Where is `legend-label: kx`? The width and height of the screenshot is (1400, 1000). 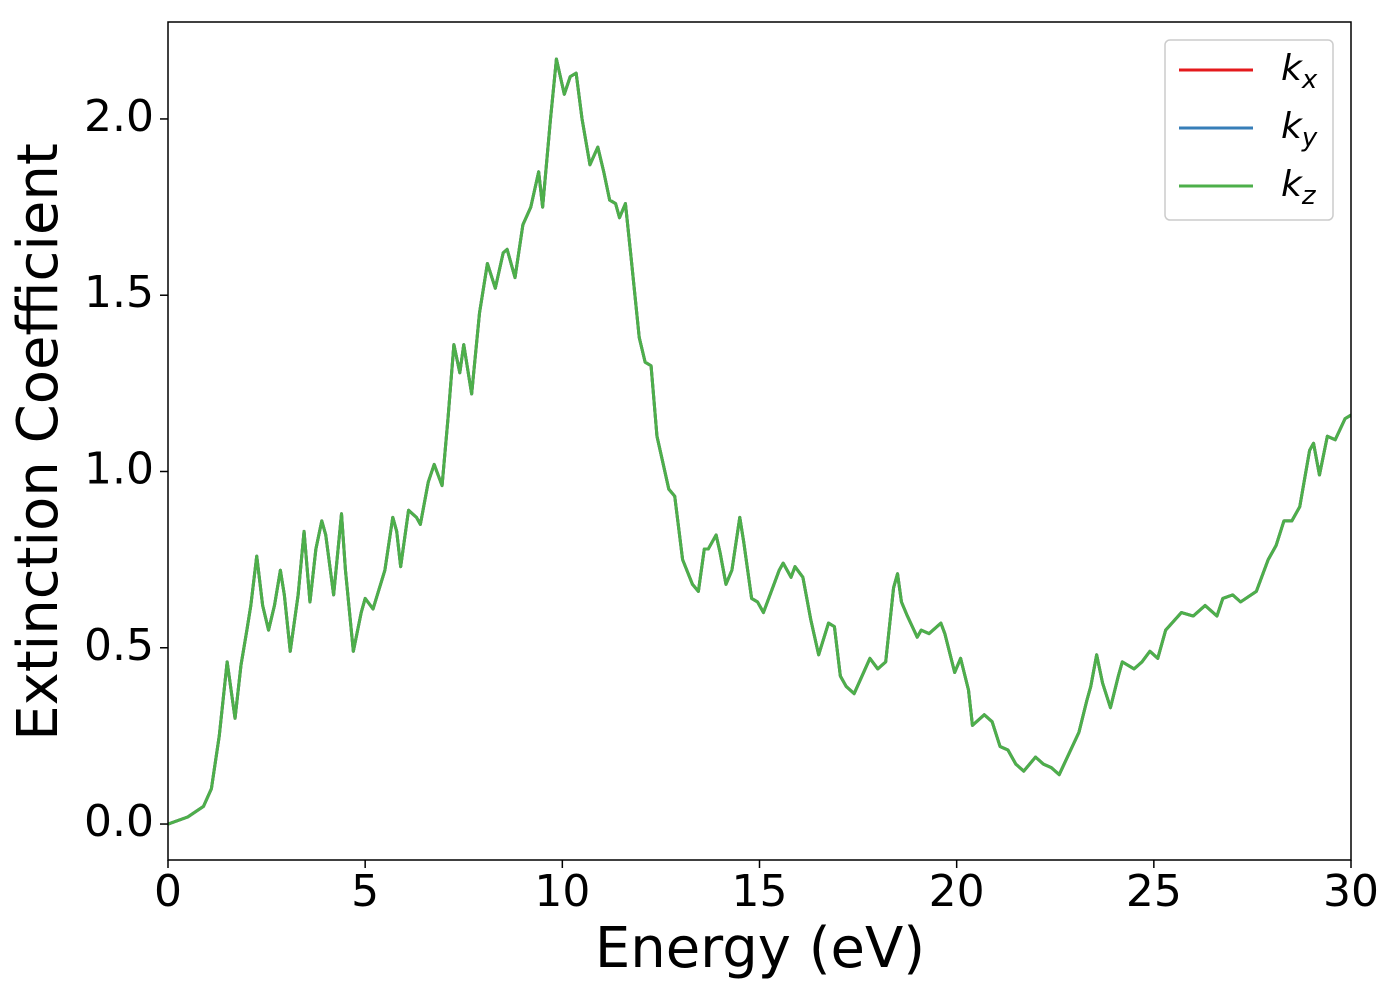
legend-label: kx is located at coordinates (1299, 71).